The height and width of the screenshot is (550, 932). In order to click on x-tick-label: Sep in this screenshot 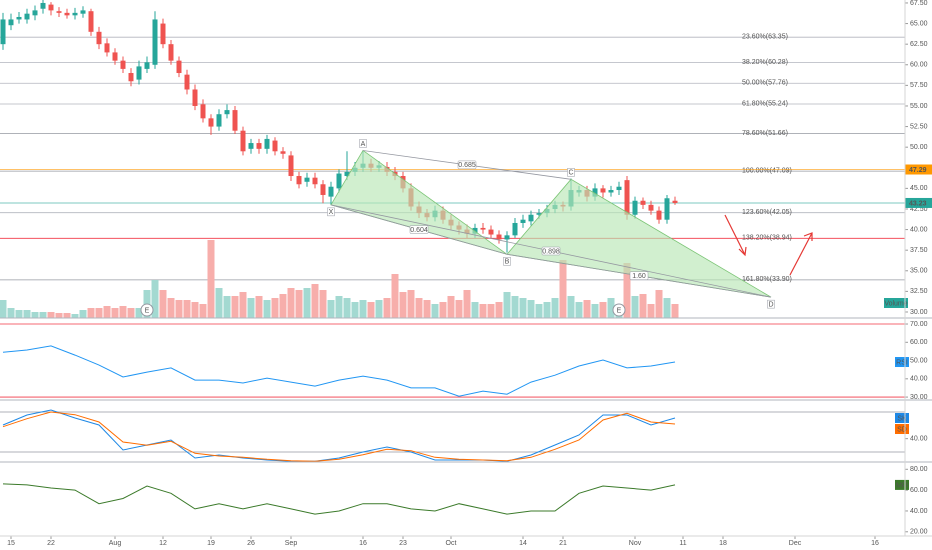, I will do `click(291, 543)`.